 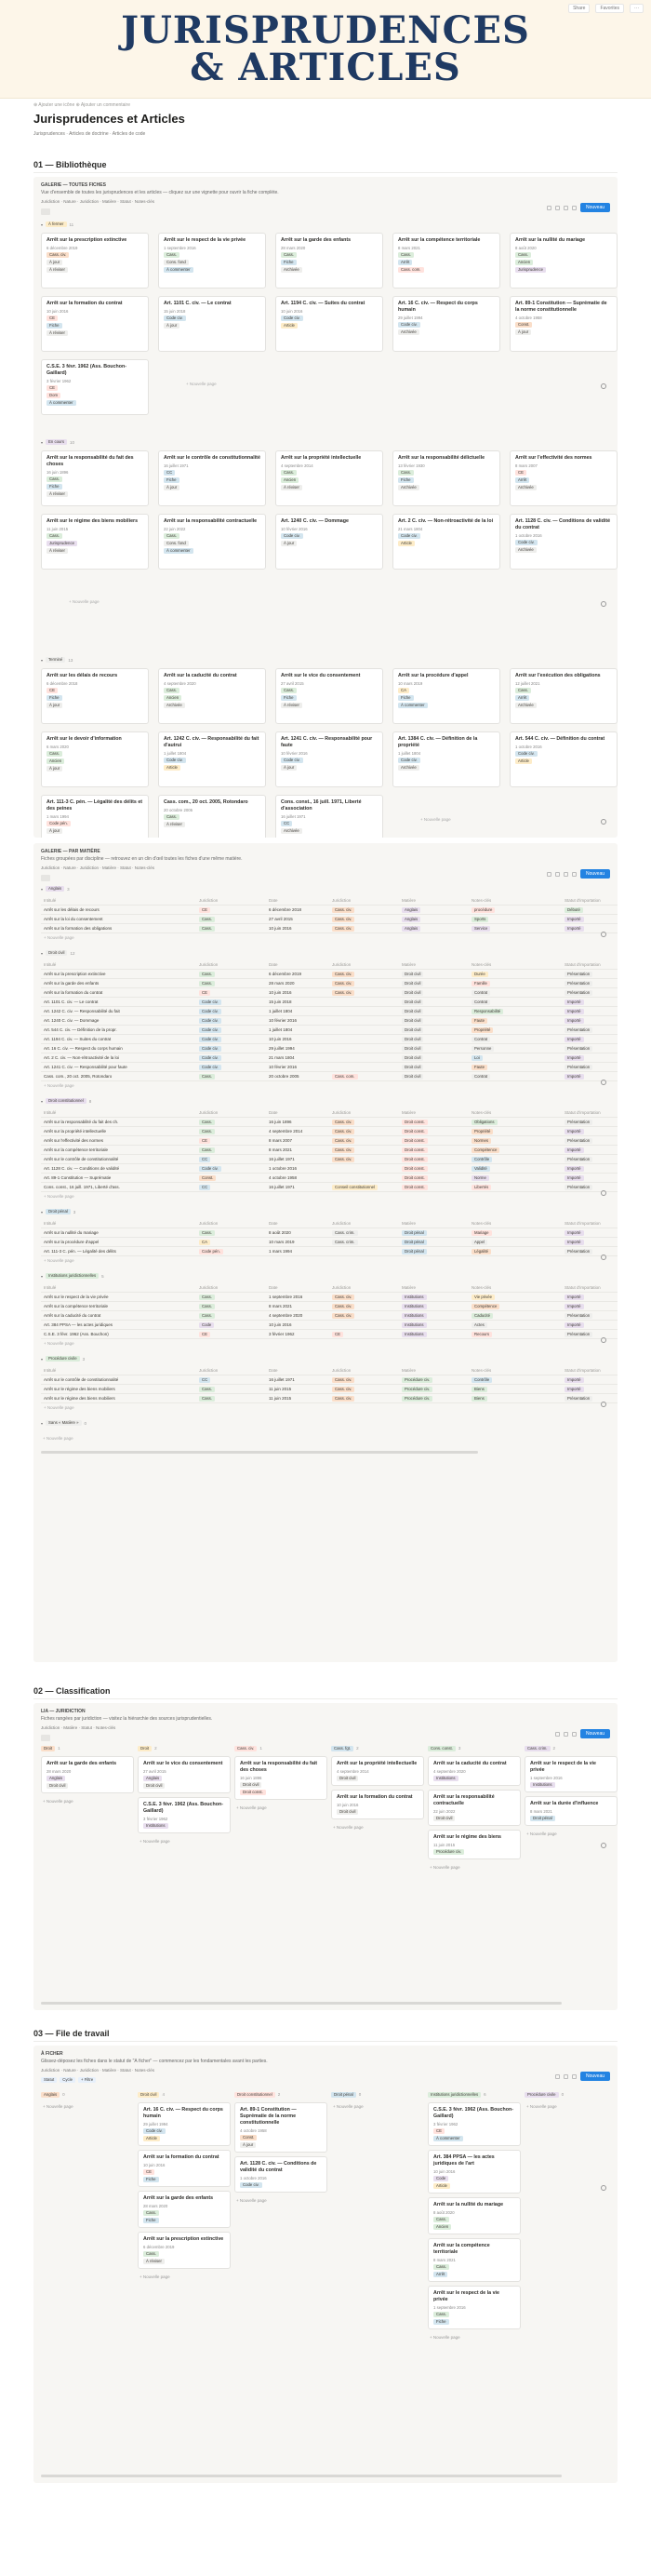 I want to click on column-header: Statut d'importation, so click(x=583, y=900).